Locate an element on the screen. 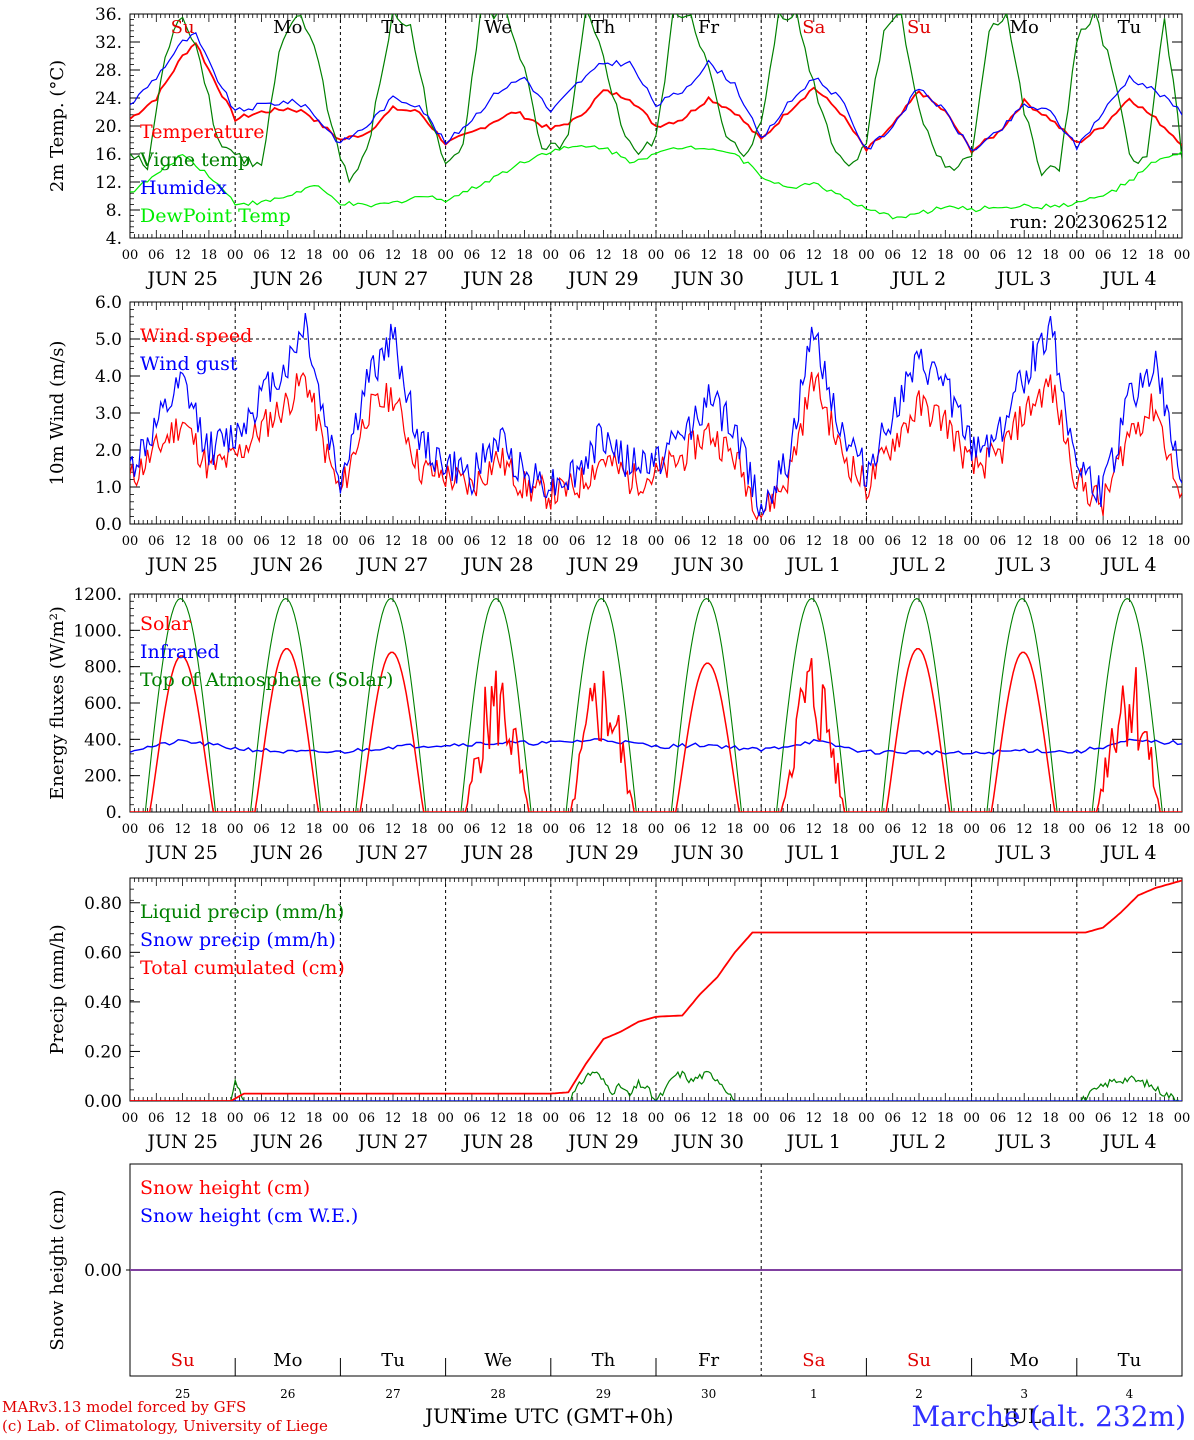 Image resolution: width=1194 pixels, height=1440 pixels. y-tick-label: 1200. is located at coordinates (97, 595).